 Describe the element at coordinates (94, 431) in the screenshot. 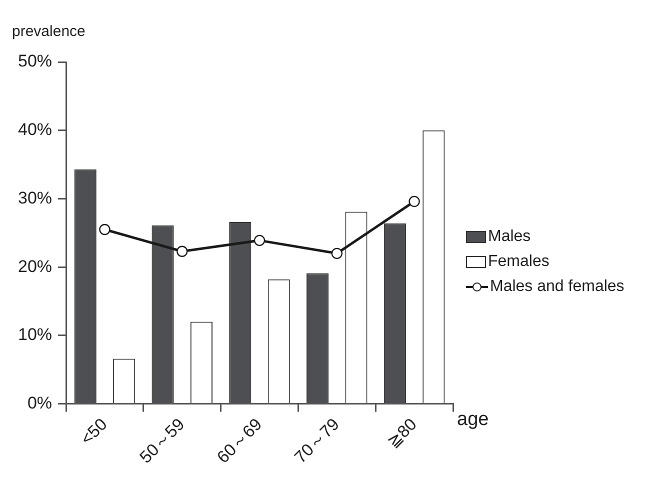

I see `x-tick-label: <50` at that location.